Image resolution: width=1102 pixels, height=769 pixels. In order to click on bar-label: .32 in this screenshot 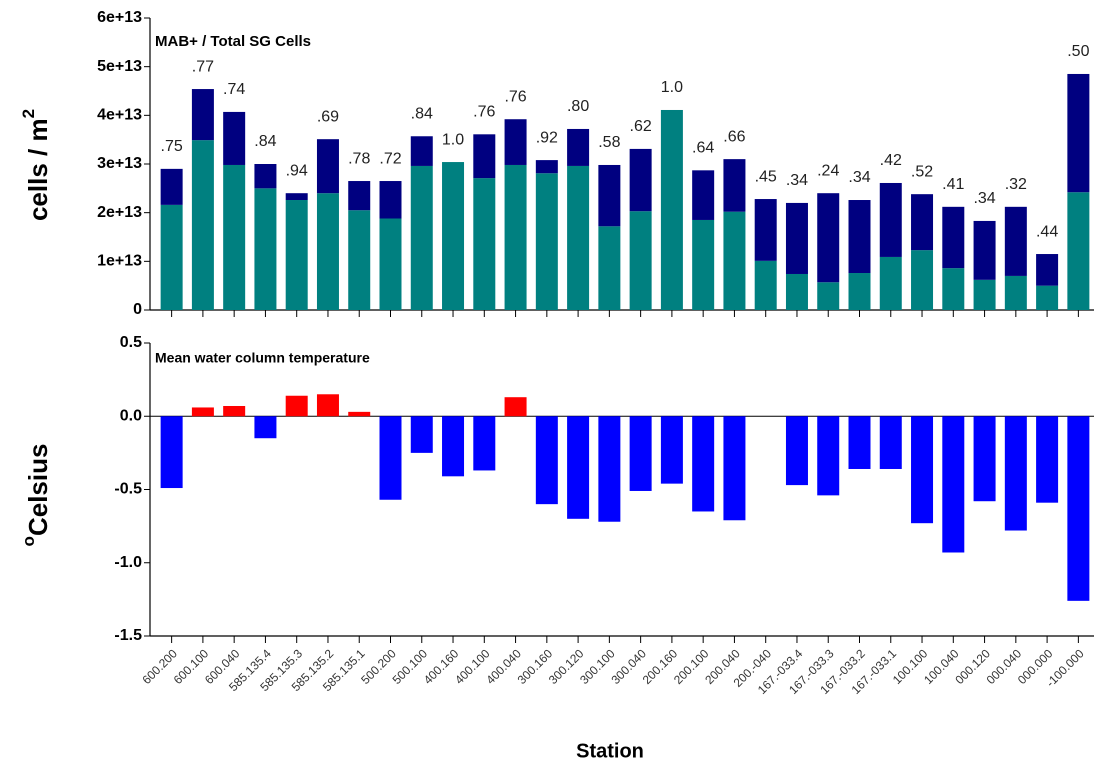, I will do `click(1016, 184)`.